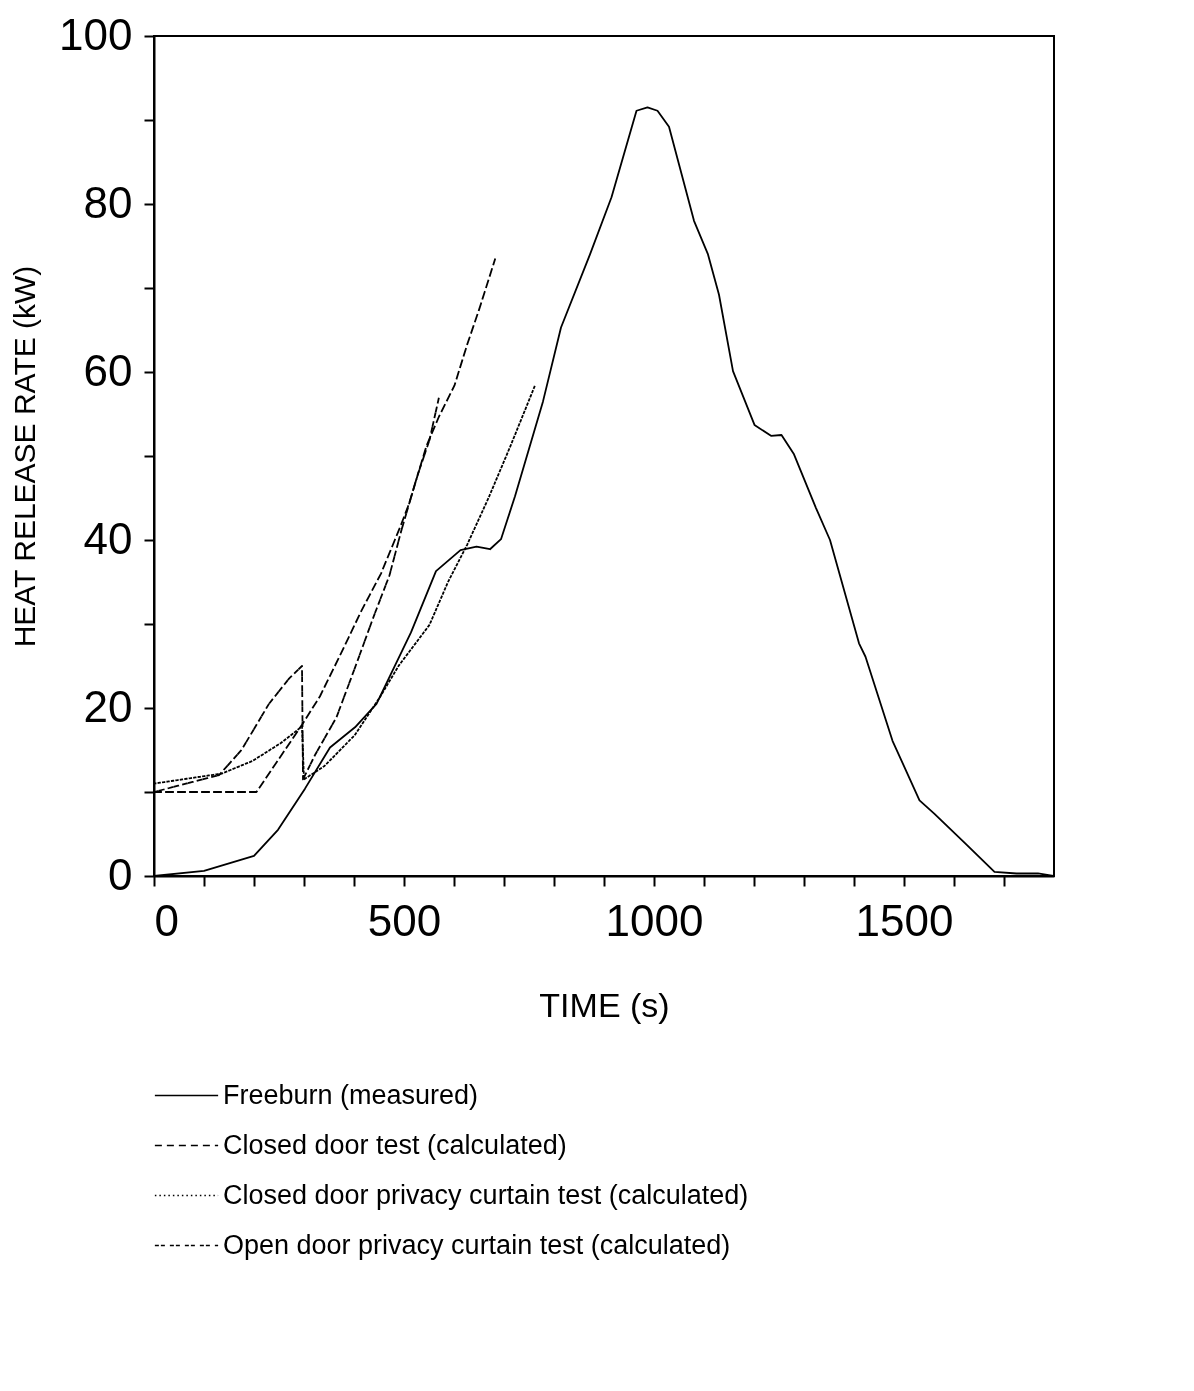 This screenshot has width=1194, height=1391. I want to click on y-tick-label: 20, so click(108, 706).